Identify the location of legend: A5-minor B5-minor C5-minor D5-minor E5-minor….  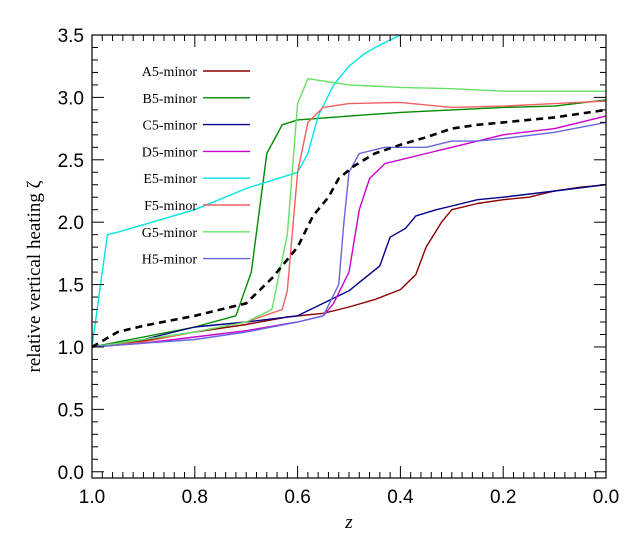
(196, 166).